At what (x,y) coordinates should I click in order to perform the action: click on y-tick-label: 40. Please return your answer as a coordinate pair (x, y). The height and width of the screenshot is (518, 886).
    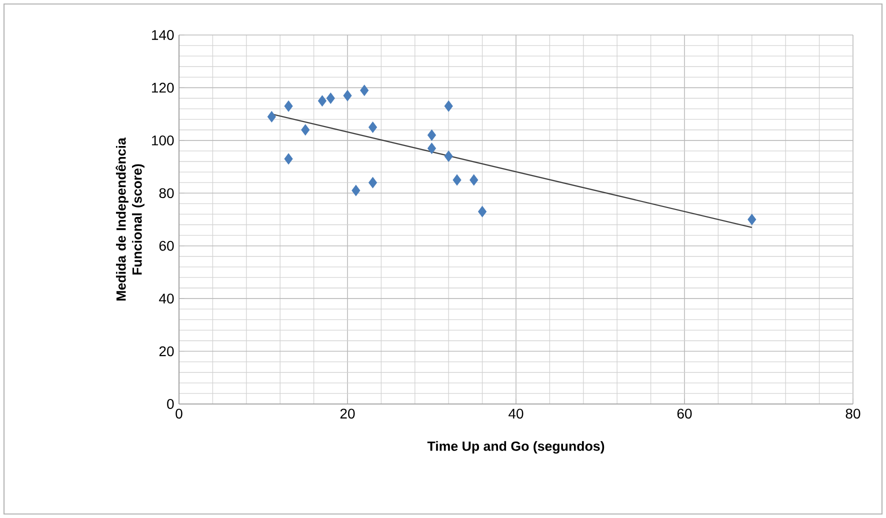
    Looking at the image, I should click on (166, 299).